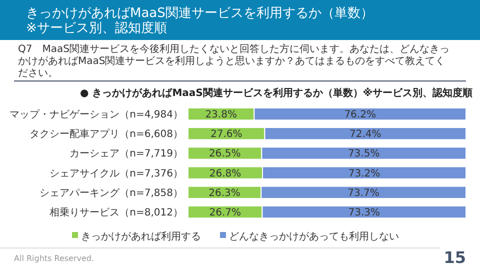 The width and height of the screenshot is (480, 270). I want to click on text: ● きっかけがあればMaaS関連サービスを利用するか（単数）※サービス別、認知度順, so click(276, 93).